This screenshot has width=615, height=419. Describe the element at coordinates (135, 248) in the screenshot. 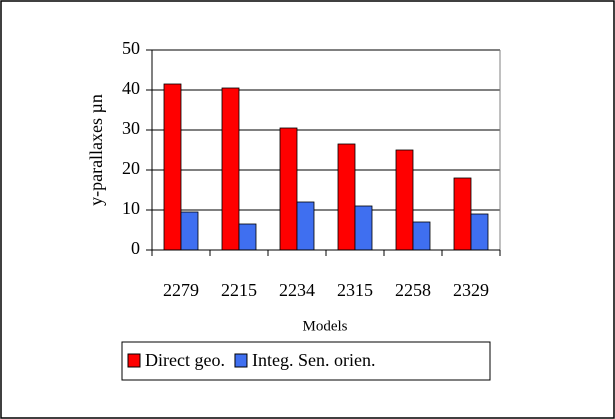

I see `y-tick-label: 0` at that location.